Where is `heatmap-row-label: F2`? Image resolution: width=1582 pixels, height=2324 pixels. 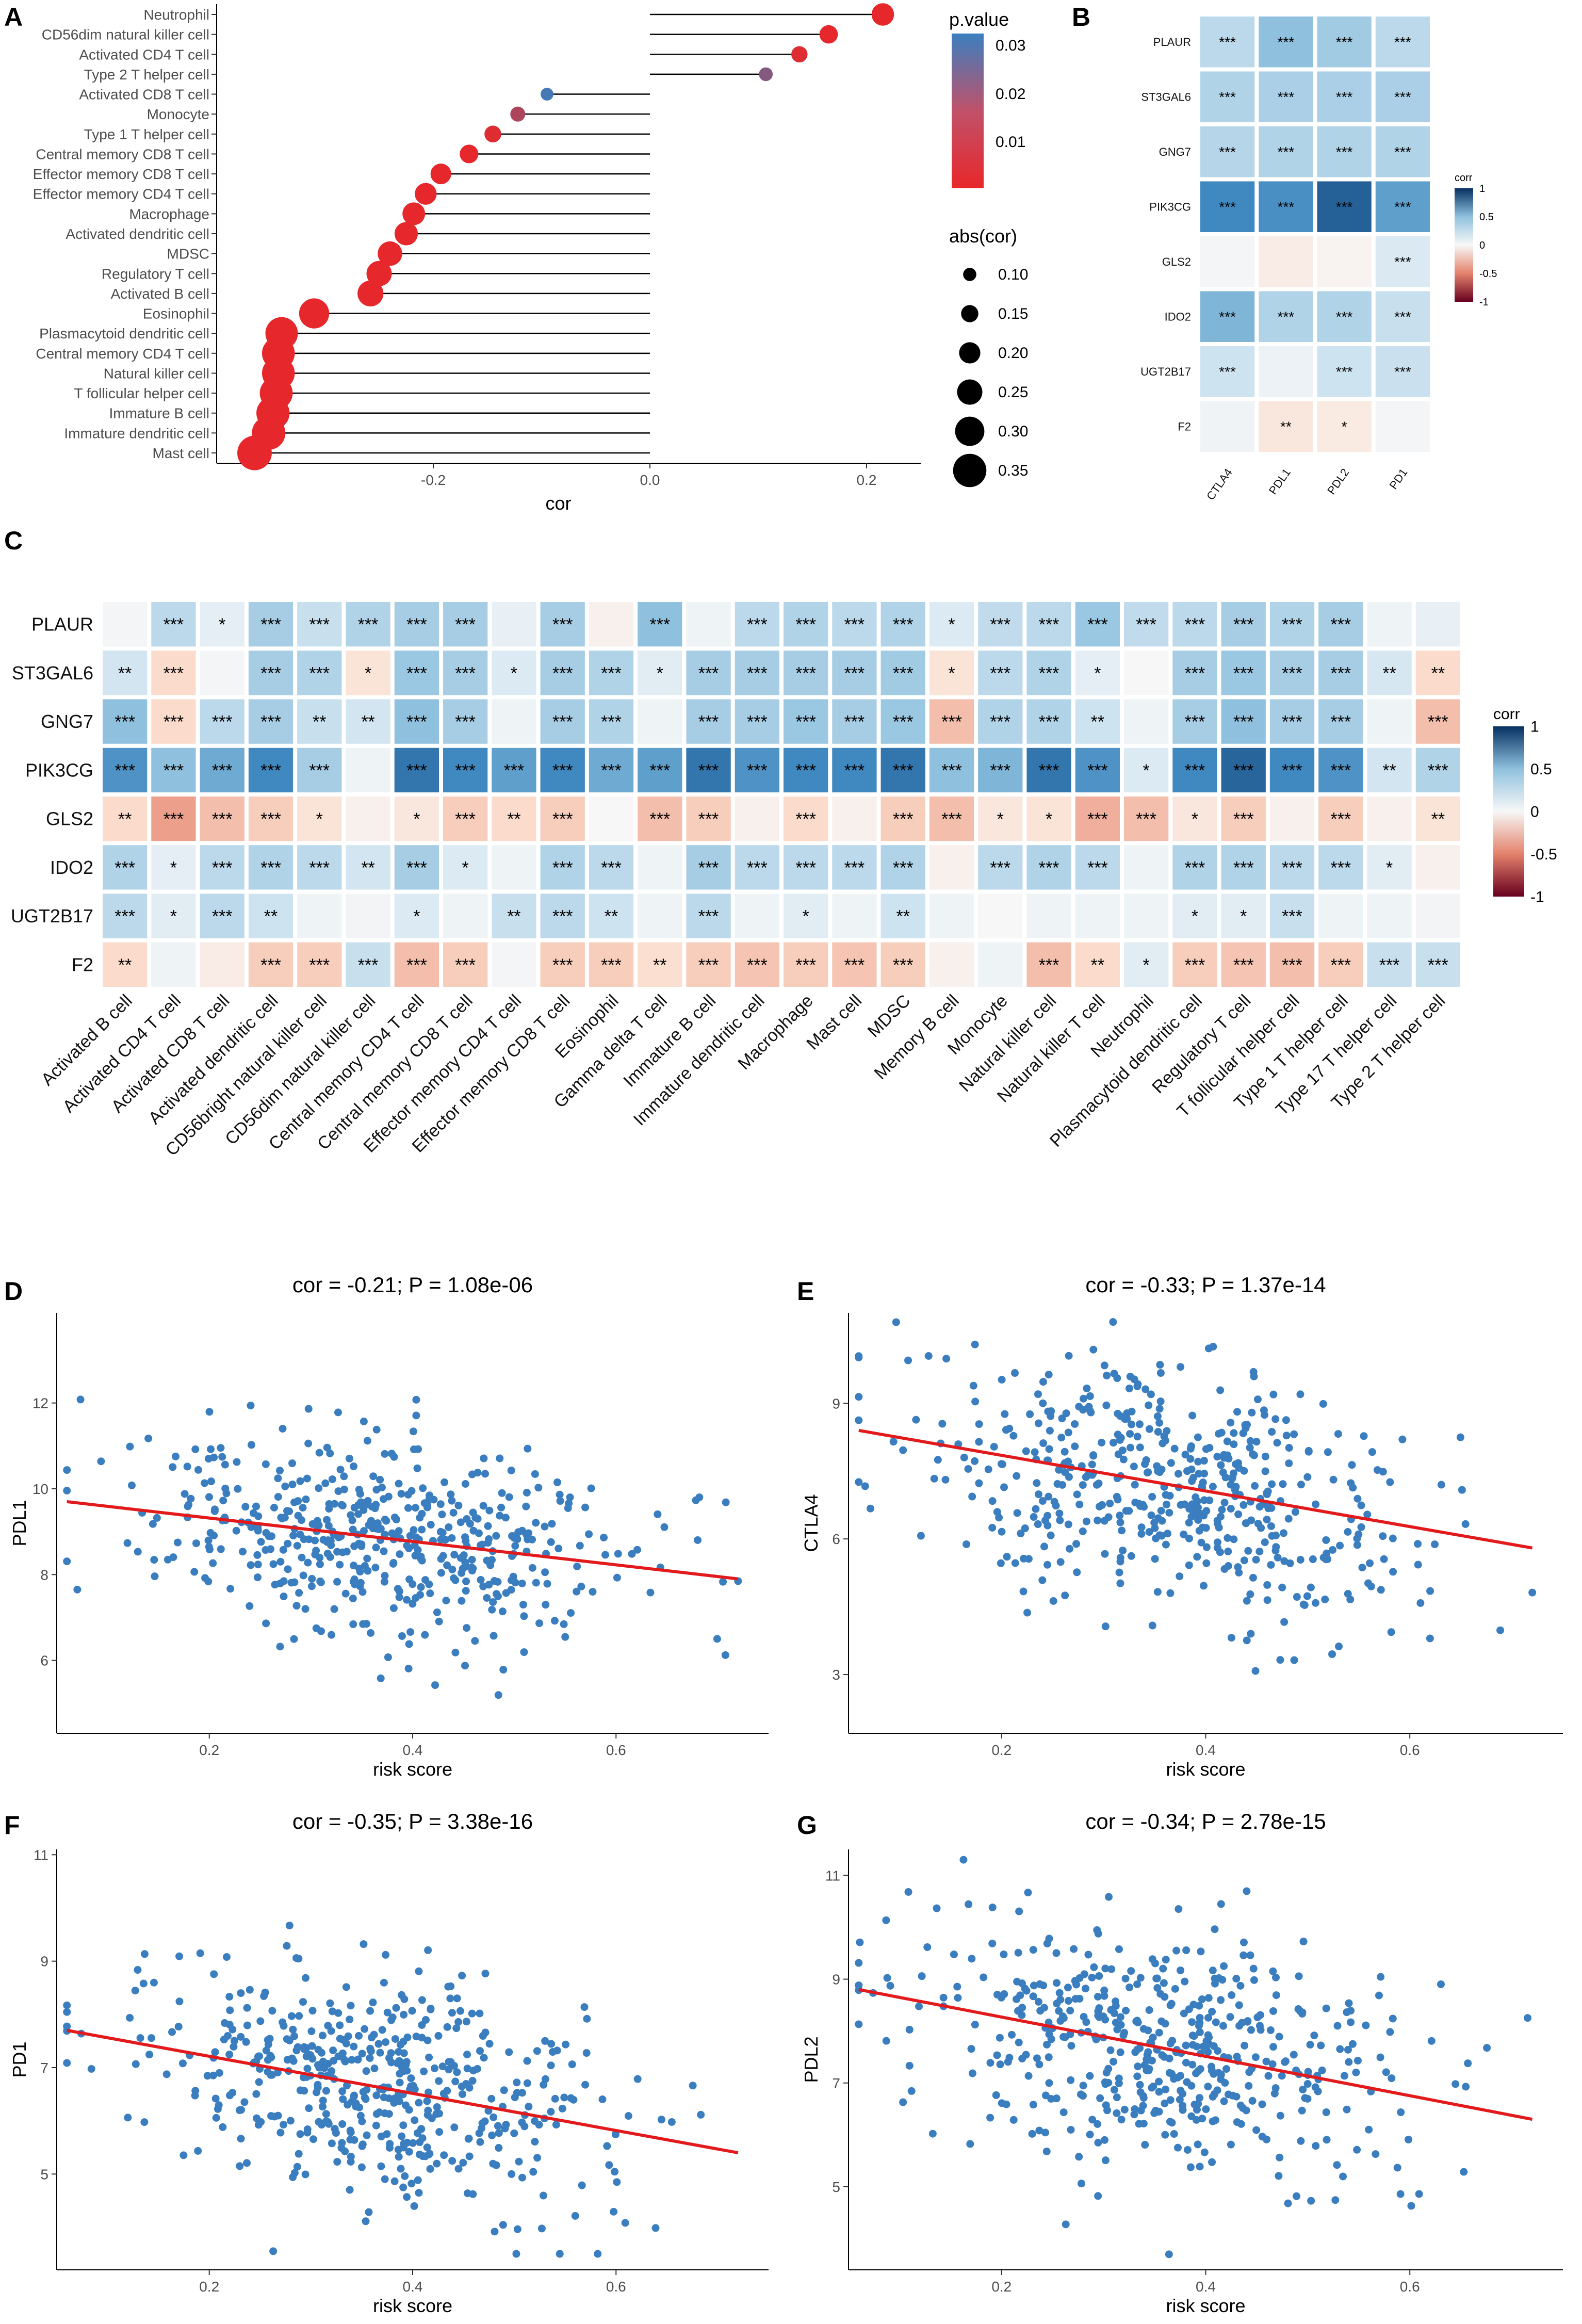
heatmap-row-label: F2 is located at coordinates (82, 964).